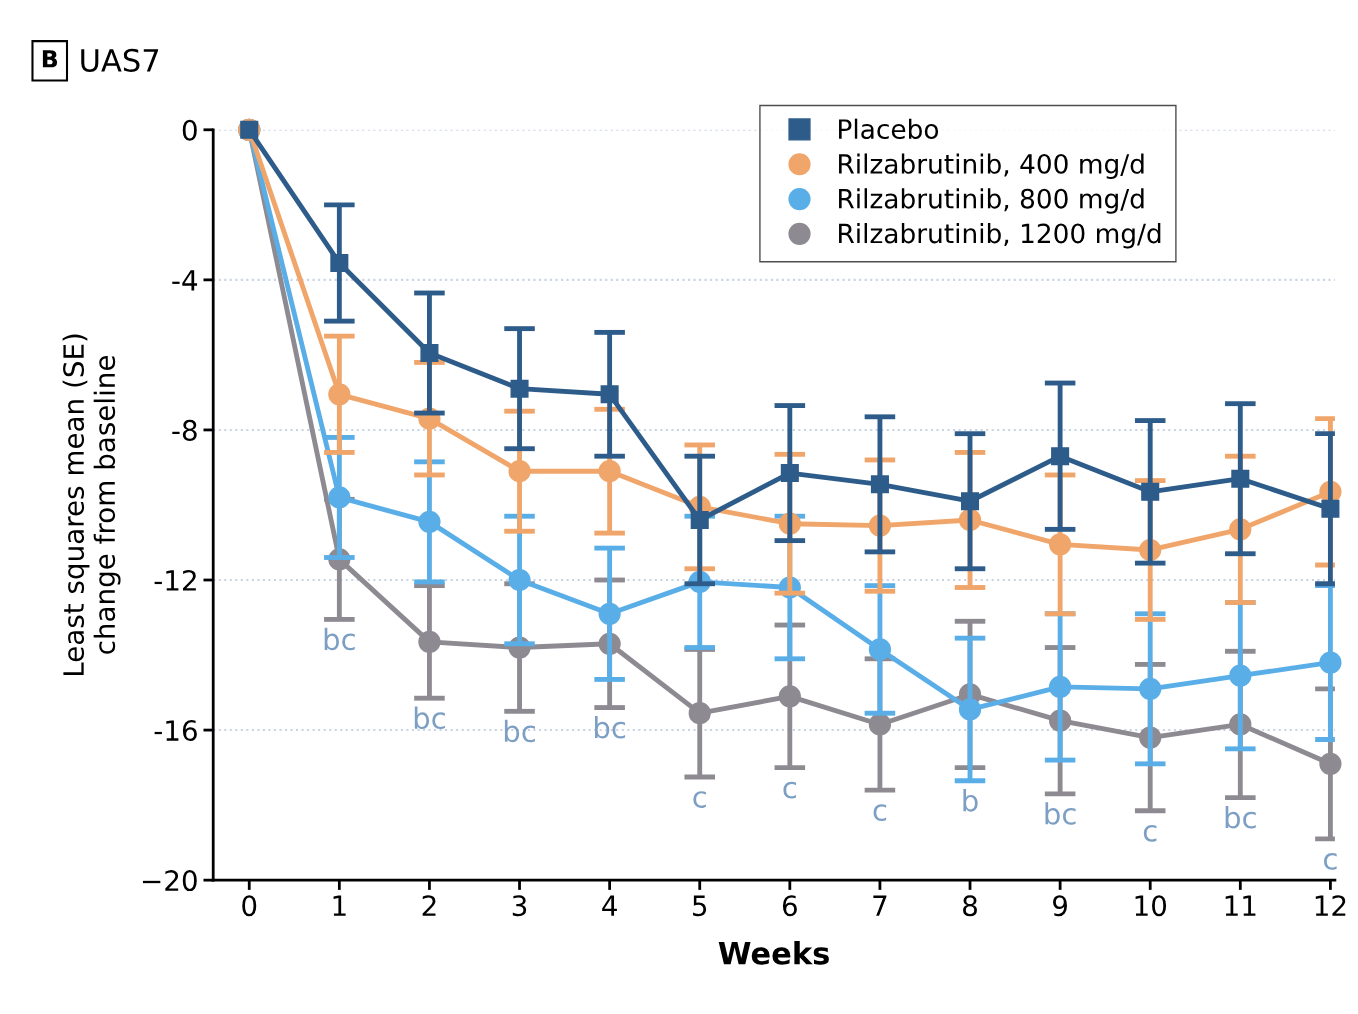 Image resolution: width=1358 pixels, height=1014 pixels. What do you see at coordinates (91, 505) in the screenshot?
I see `y-axis-title: Least squares mean (SE) change from baseline` at bounding box center [91, 505].